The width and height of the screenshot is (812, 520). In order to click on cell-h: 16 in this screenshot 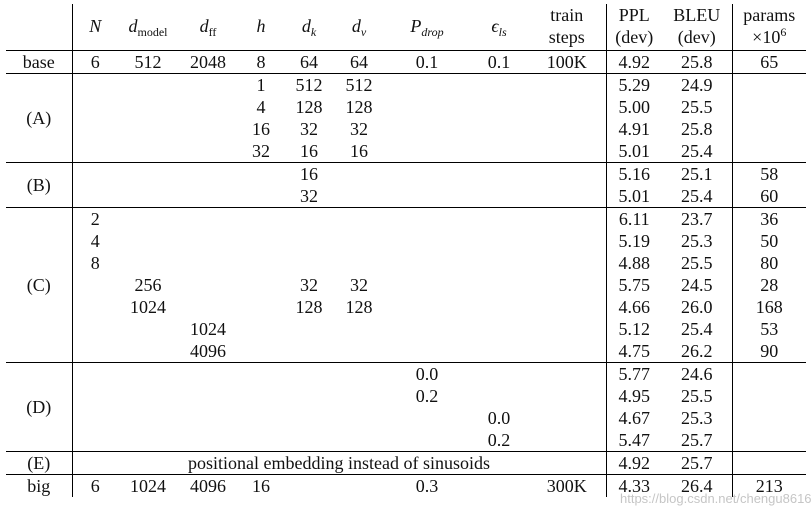, I will do `click(261, 486)`.